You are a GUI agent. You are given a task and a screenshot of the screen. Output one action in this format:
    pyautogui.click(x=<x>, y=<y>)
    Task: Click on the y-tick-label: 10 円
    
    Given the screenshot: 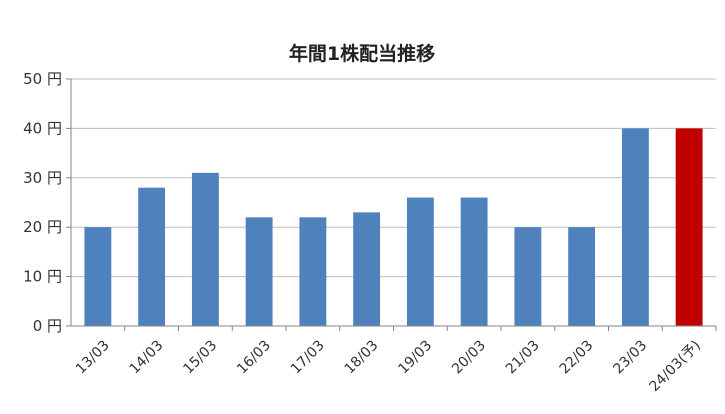 What is the action you would take?
    pyautogui.click(x=42, y=277)
    